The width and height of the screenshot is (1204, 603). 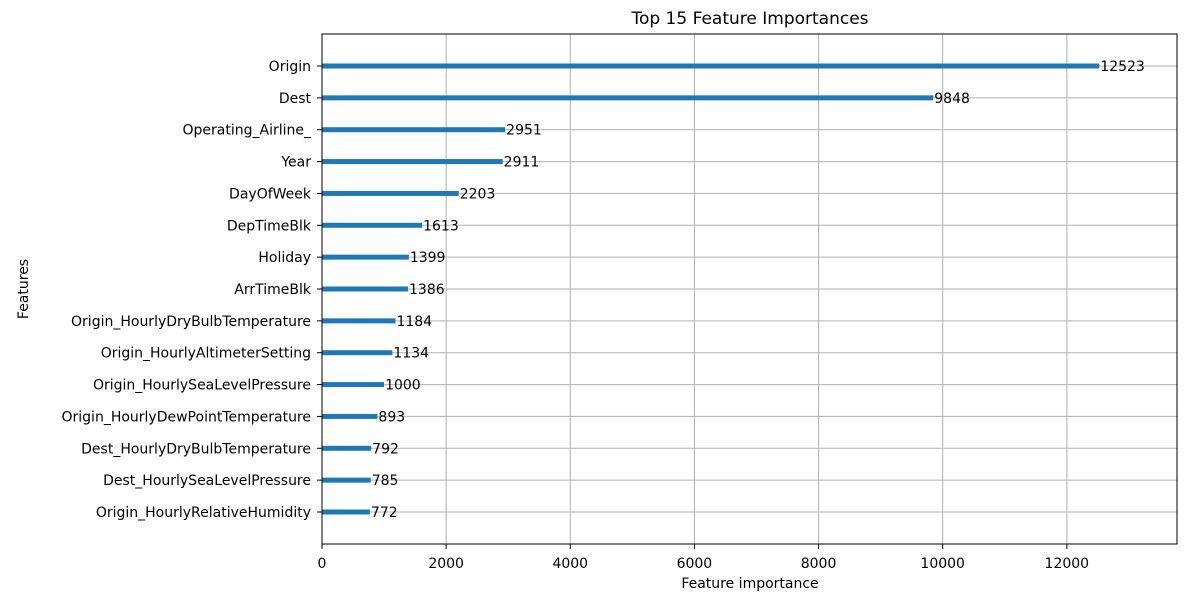 I want to click on data-label: 9848, so click(x=952, y=99).